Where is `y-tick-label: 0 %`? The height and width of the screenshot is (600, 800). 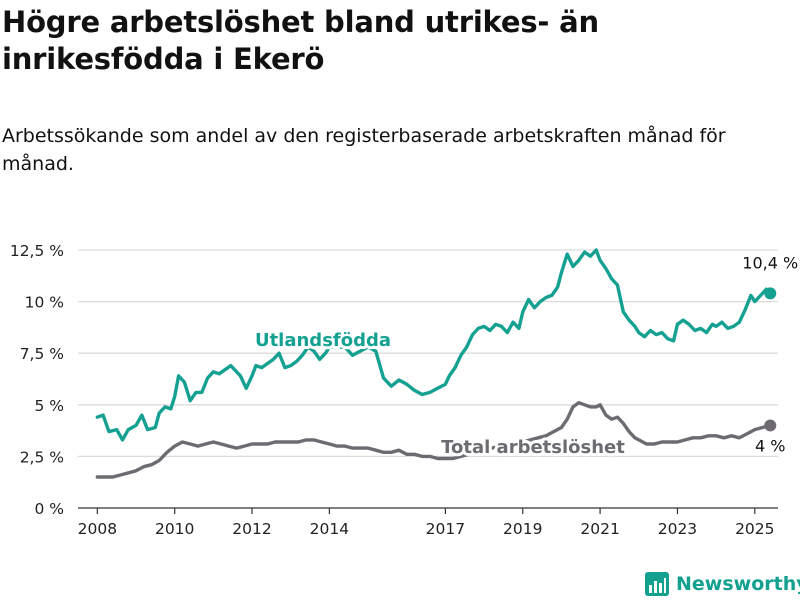
y-tick-label: 0 % is located at coordinates (49, 509).